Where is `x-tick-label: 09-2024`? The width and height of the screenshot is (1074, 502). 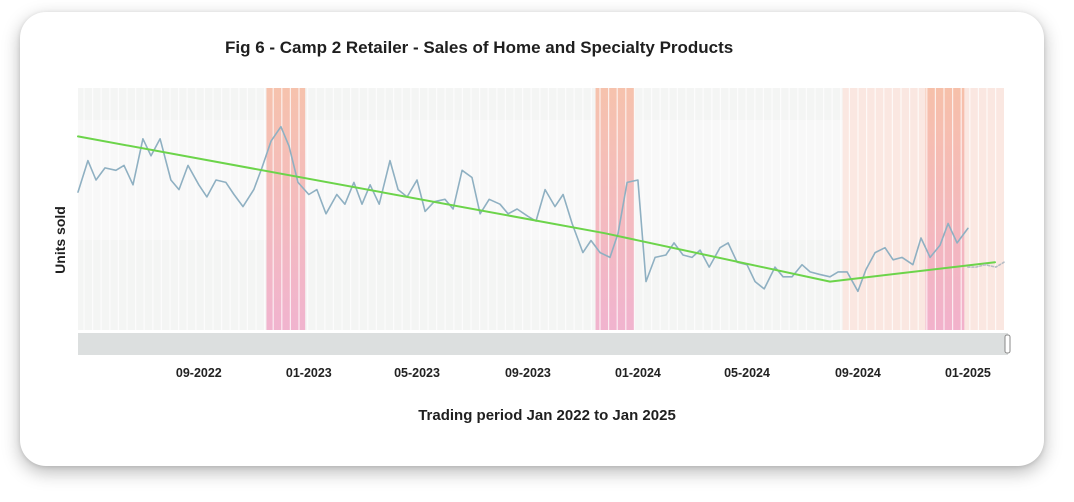 x-tick-label: 09-2024 is located at coordinates (858, 373).